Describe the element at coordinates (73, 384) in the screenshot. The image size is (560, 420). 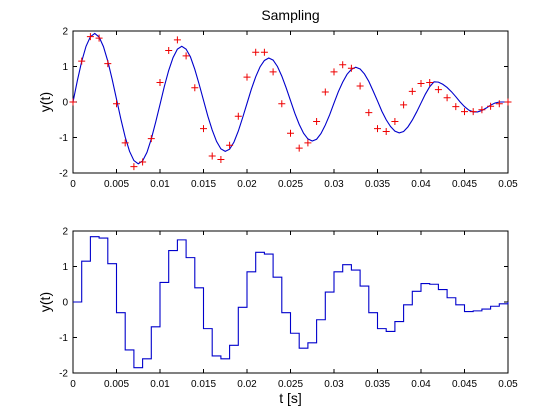
I see `bottom-xtick-label: 0` at that location.